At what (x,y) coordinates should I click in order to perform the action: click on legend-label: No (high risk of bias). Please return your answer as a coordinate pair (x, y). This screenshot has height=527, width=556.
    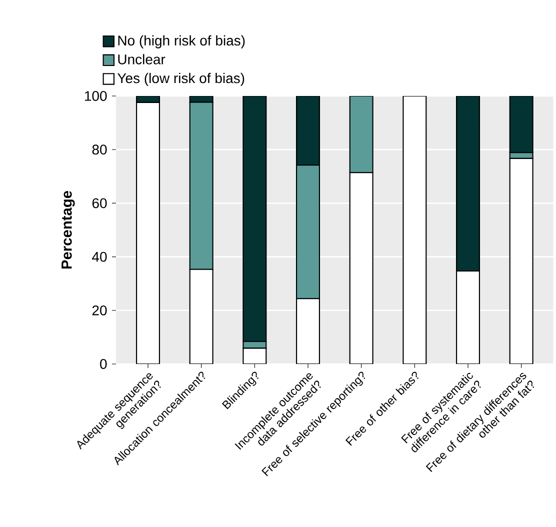
    Looking at the image, I should click on (181, 41).